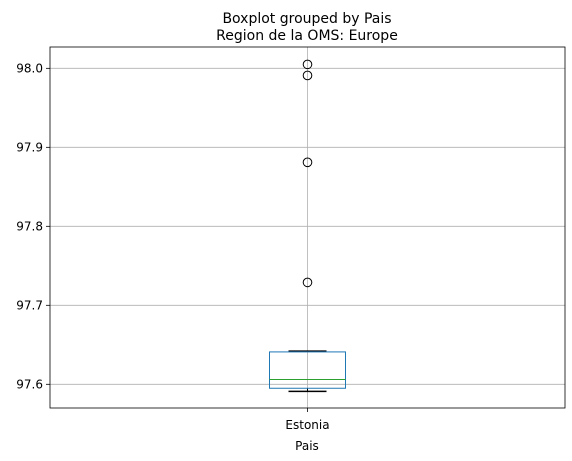 This screenshot has width=572, height=461. I want to click on x-tick-label: Estonia, so click(307, 425).